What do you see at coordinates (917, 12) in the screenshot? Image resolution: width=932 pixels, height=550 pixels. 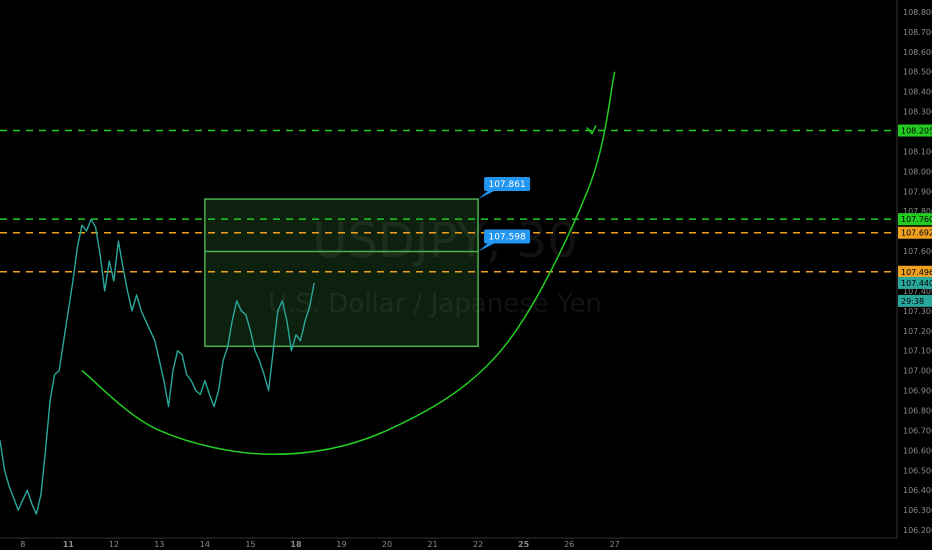 I see `price-tick-label: 108.800` at bounding box center [917, 12].